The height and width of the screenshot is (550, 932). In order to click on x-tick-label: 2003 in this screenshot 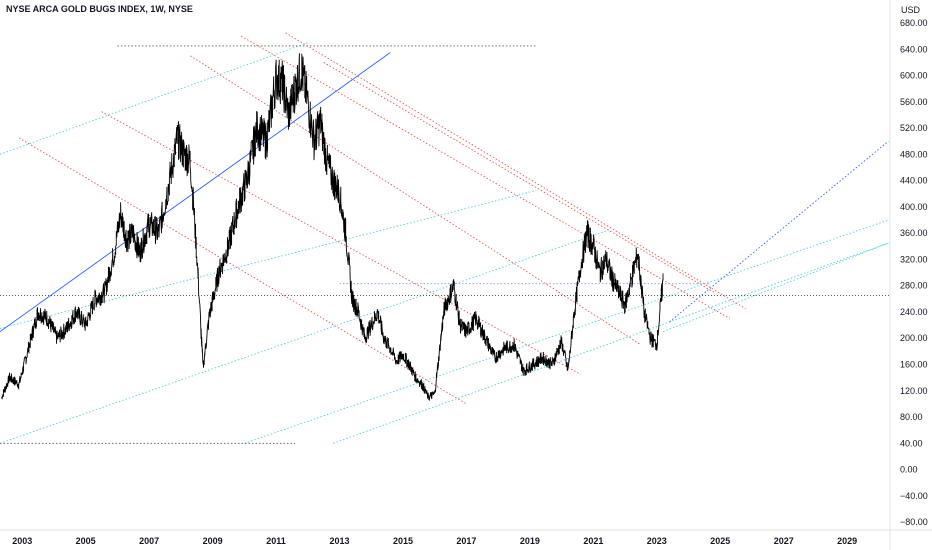, I will do `click(22, 541)`.